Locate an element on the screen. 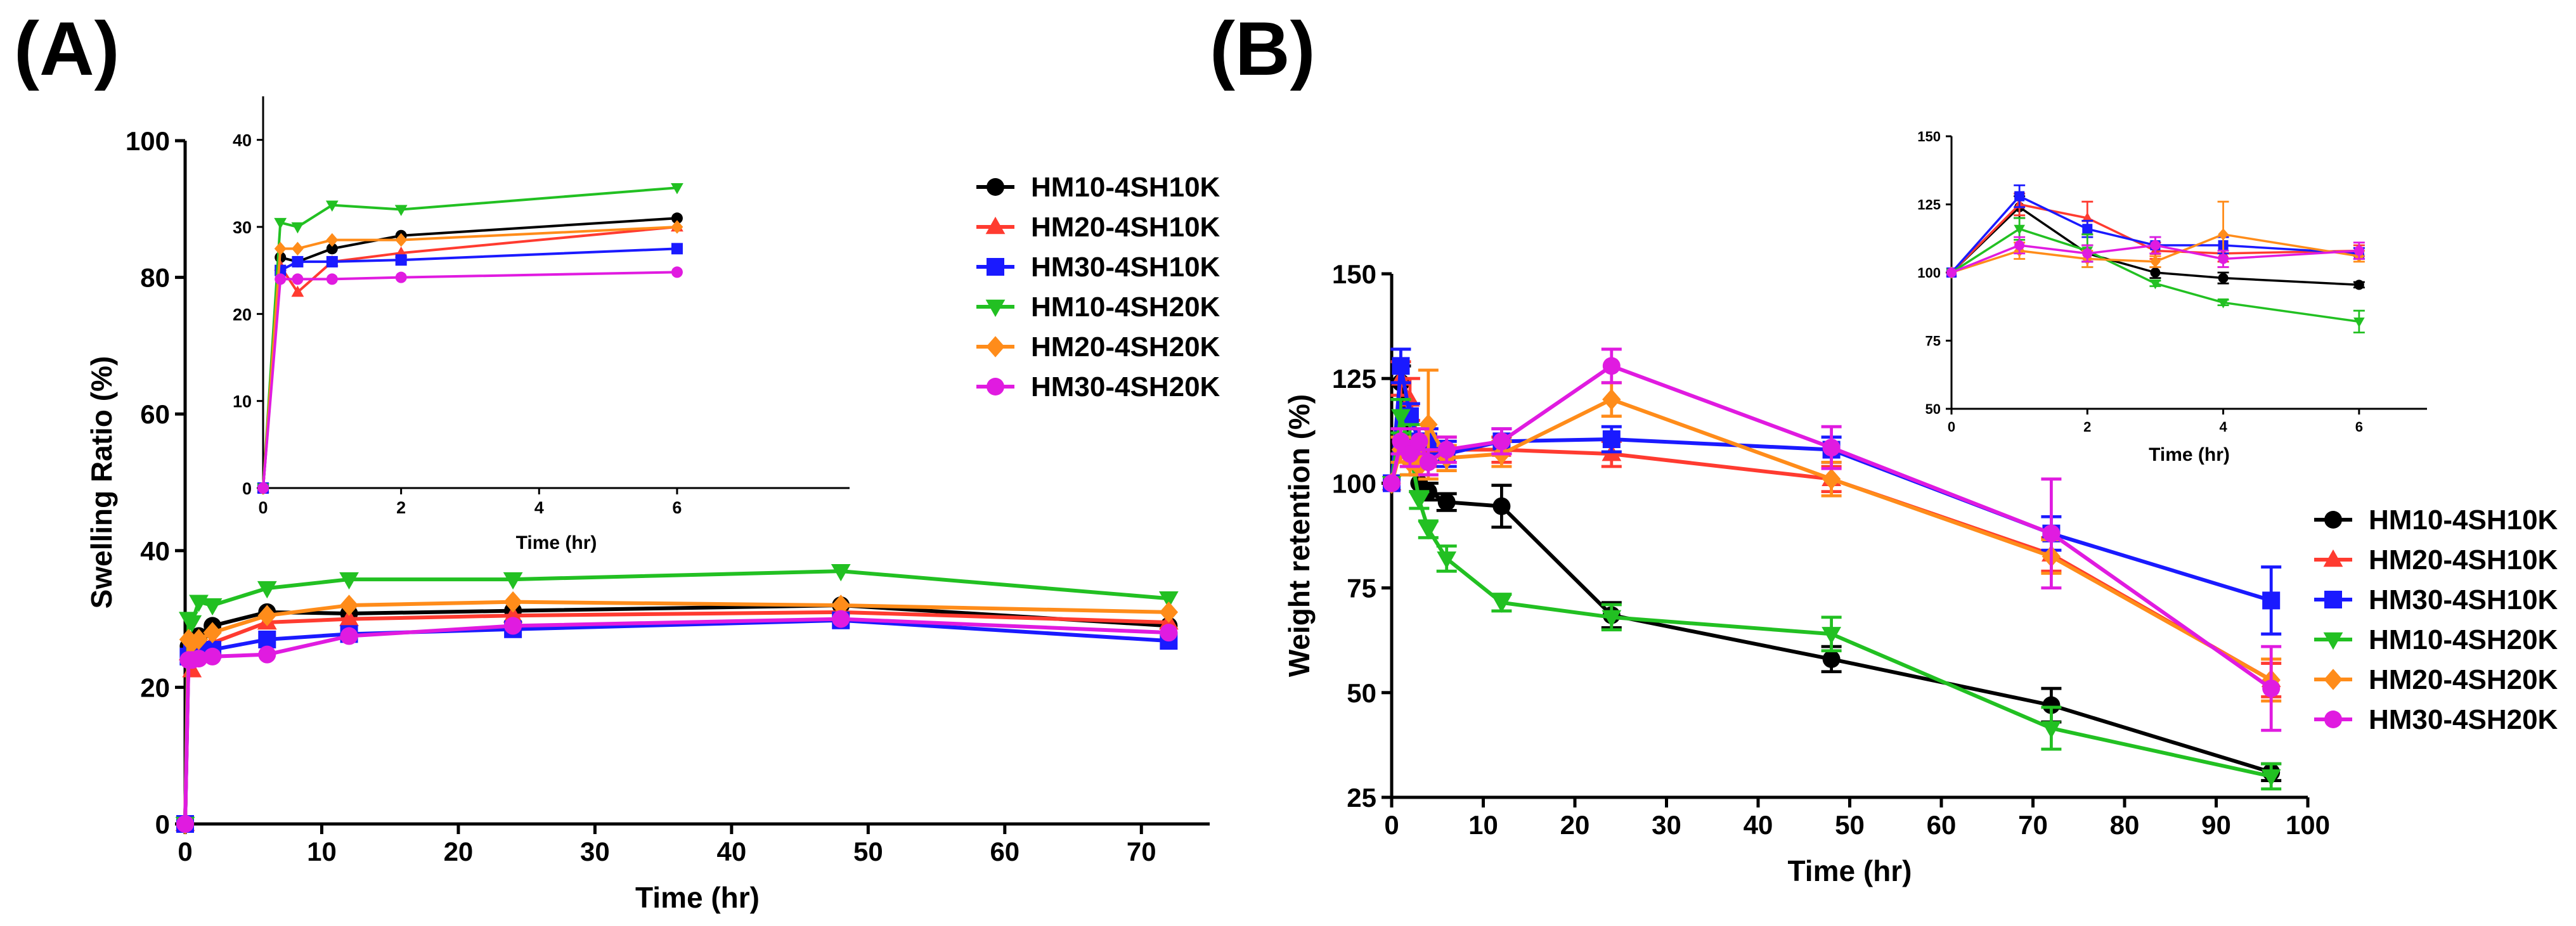  series-hm30-4sh10k is located at coordinates (677, 722).